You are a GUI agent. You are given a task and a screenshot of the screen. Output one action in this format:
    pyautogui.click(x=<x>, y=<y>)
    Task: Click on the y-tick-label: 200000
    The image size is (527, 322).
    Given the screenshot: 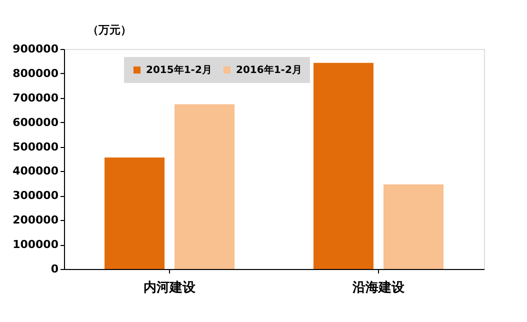 What is the action you would take?
    pyautogui.click(x=35, y=220)
    